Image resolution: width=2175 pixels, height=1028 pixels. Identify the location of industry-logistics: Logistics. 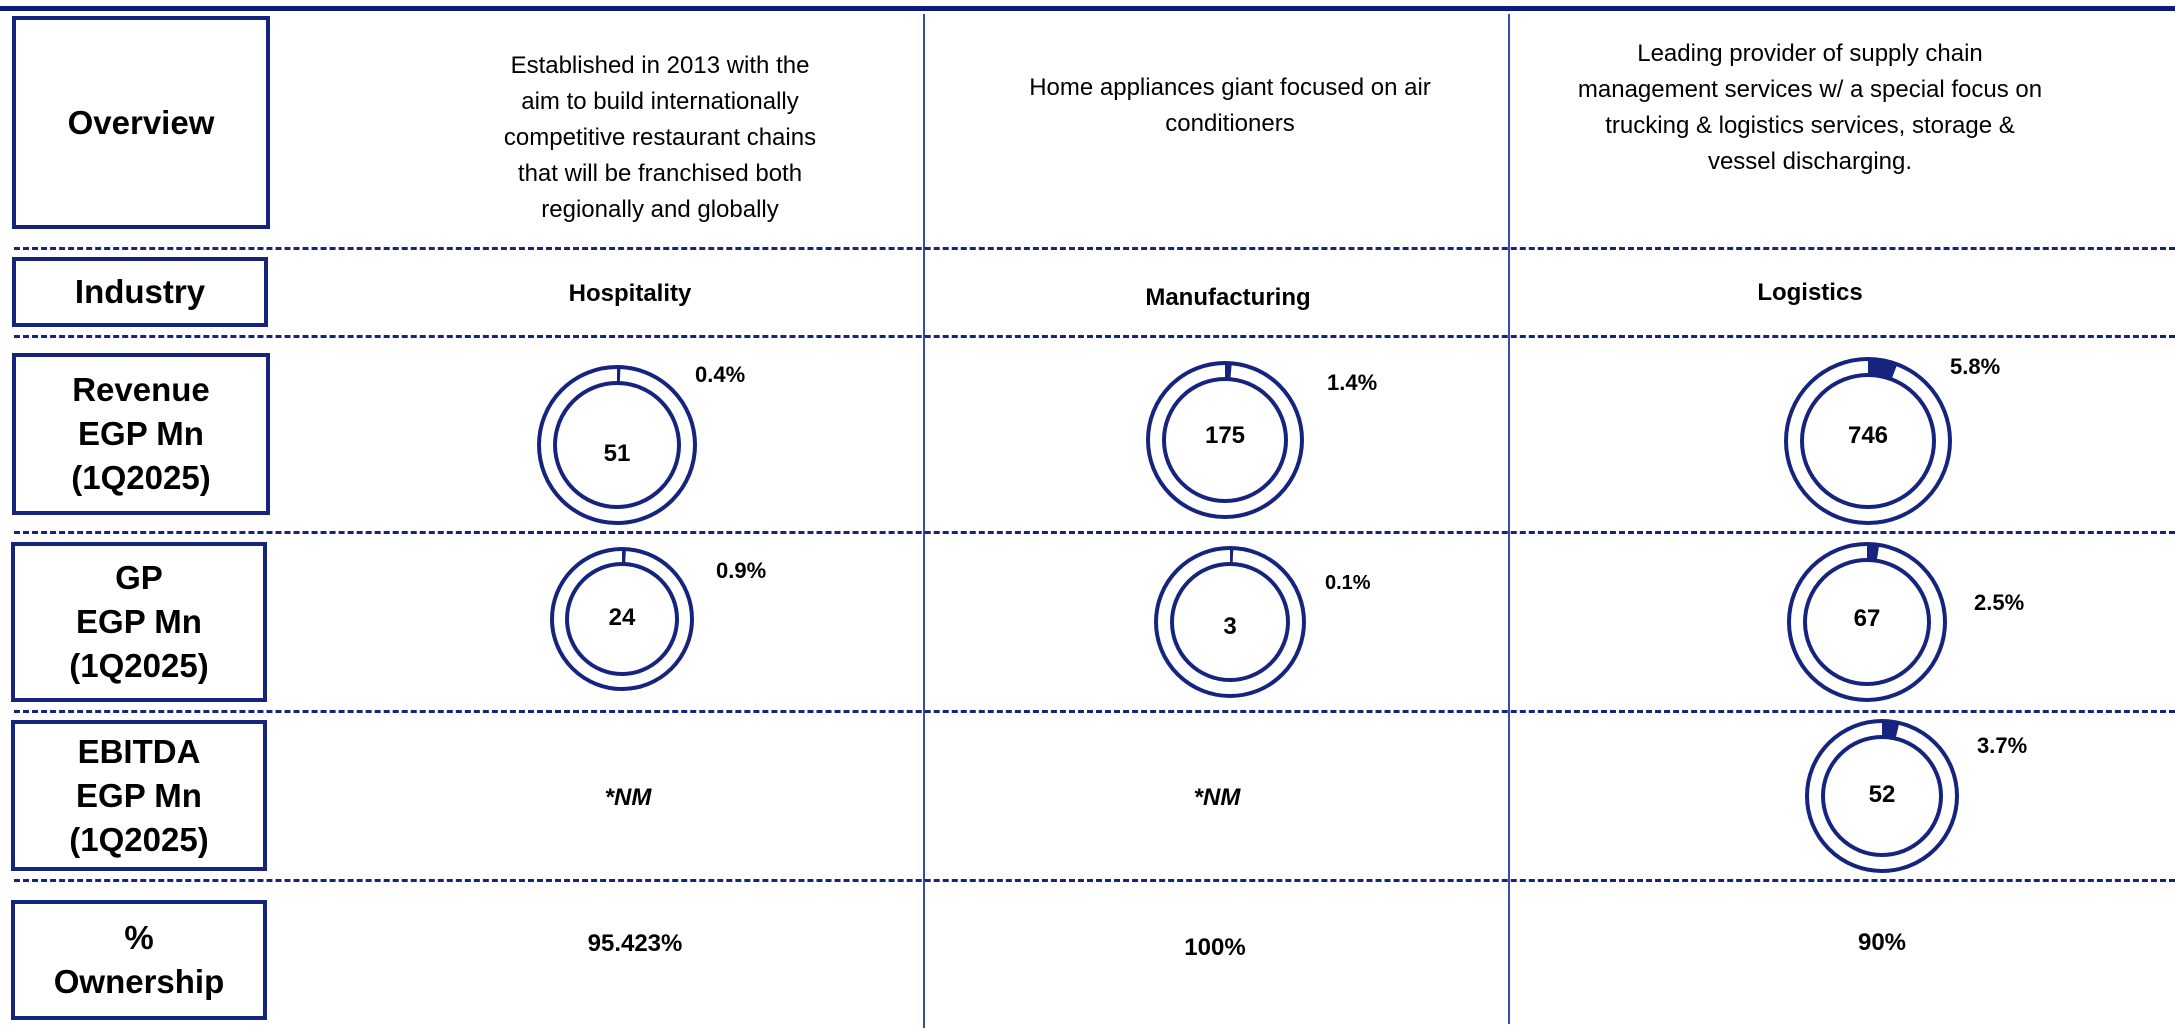
(1810, 292).